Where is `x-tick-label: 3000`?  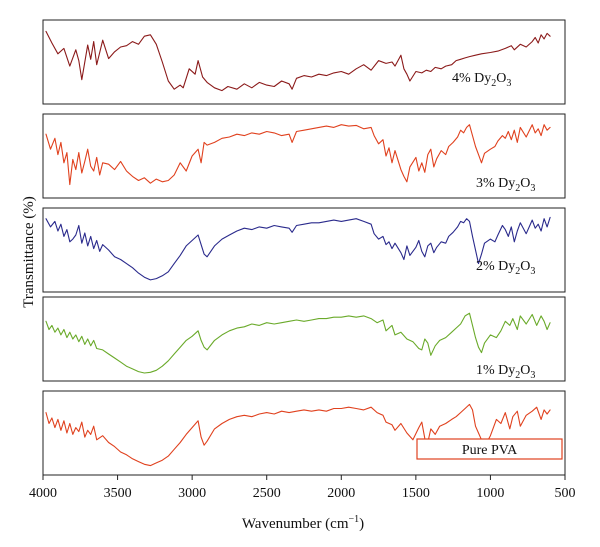 x-tick-label: 3000 is located at coordinates (192, 493).